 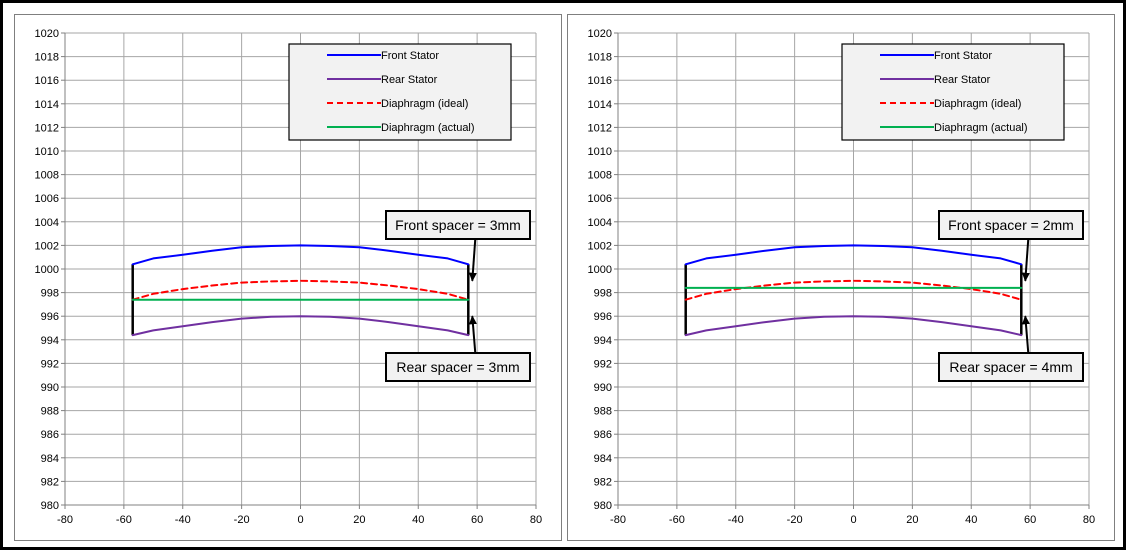 I want to click on annotation-callout: Front spacer = 2mm, so click(x=1011, y=246).